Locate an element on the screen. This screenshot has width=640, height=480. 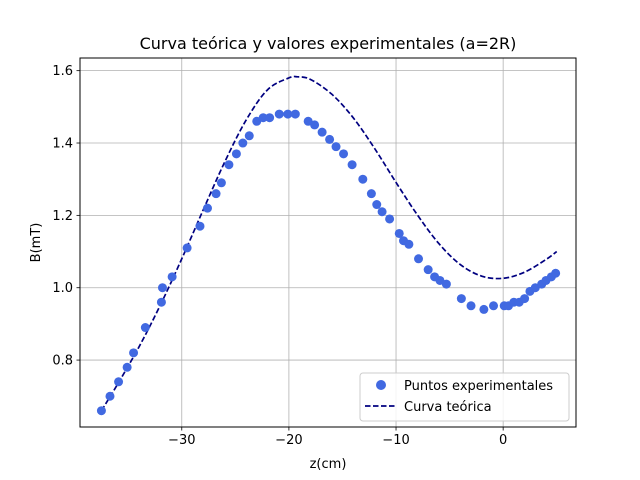
x-axis-label: z(cm) is located at coordinates (328, 464).